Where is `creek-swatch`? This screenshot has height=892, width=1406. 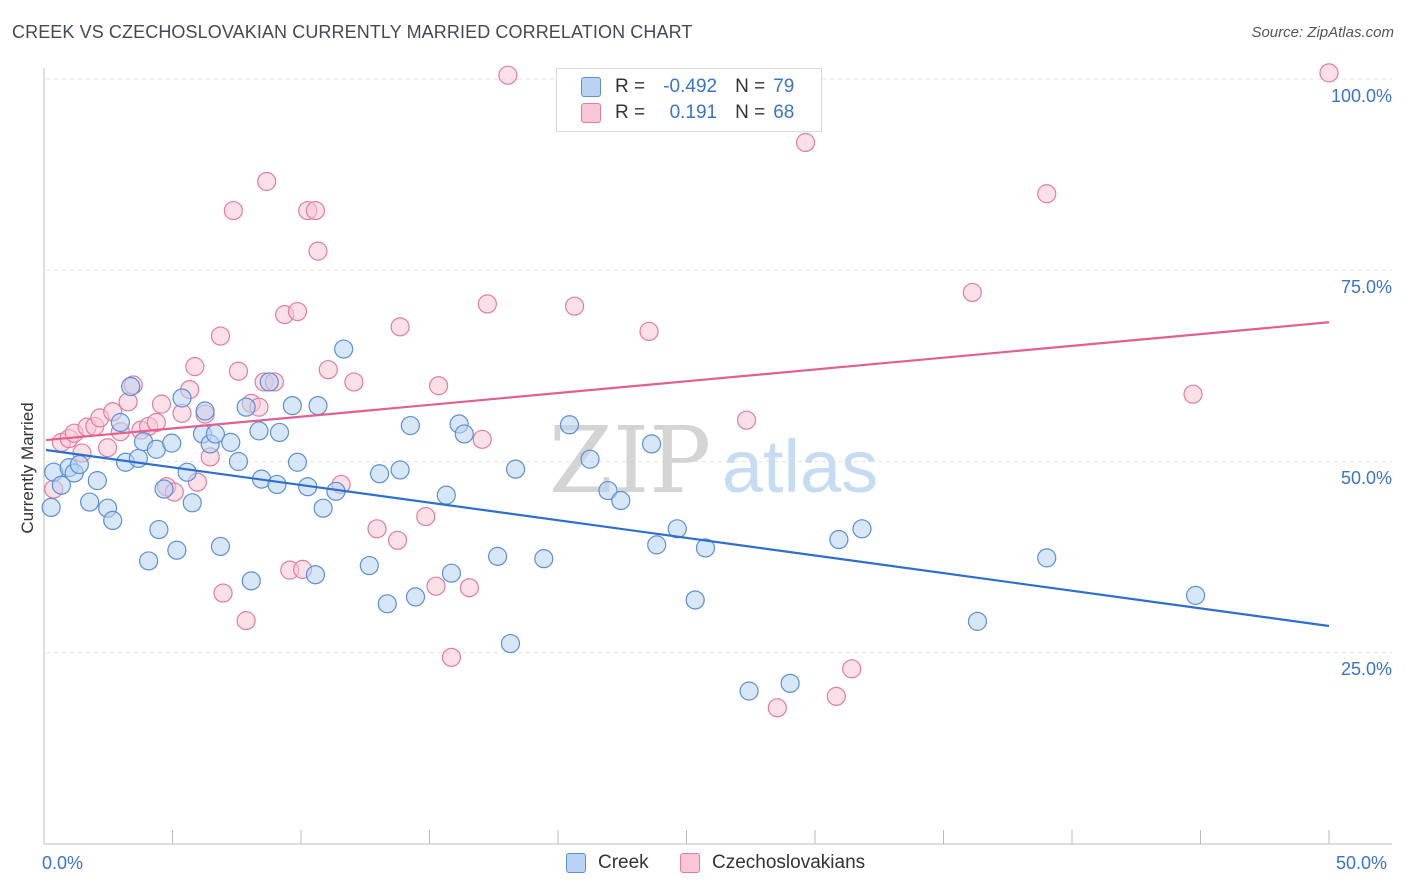 creek-swatch is located at coordinates (591, 87).